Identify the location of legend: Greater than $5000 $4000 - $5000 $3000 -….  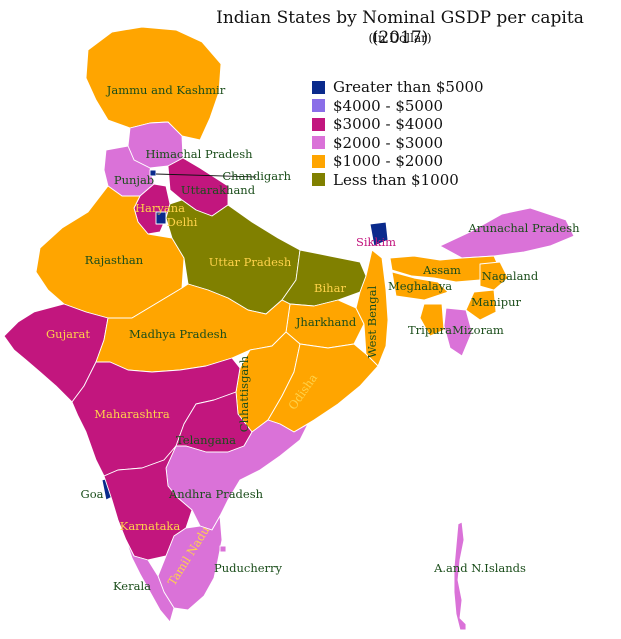
(398, 133).